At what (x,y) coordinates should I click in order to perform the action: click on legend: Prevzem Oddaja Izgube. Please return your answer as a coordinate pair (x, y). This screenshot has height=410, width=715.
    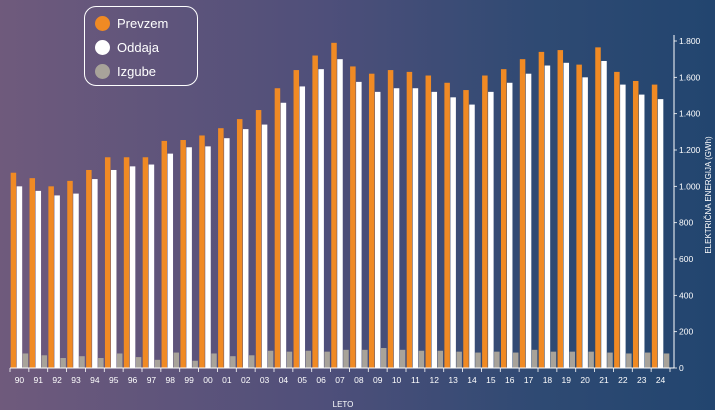
    Looking at the image, I should click on (141, 46).